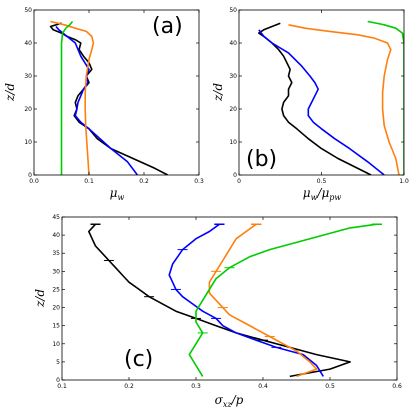  I want to click on panel-b-xtick-label: 0, so click(239, 181).